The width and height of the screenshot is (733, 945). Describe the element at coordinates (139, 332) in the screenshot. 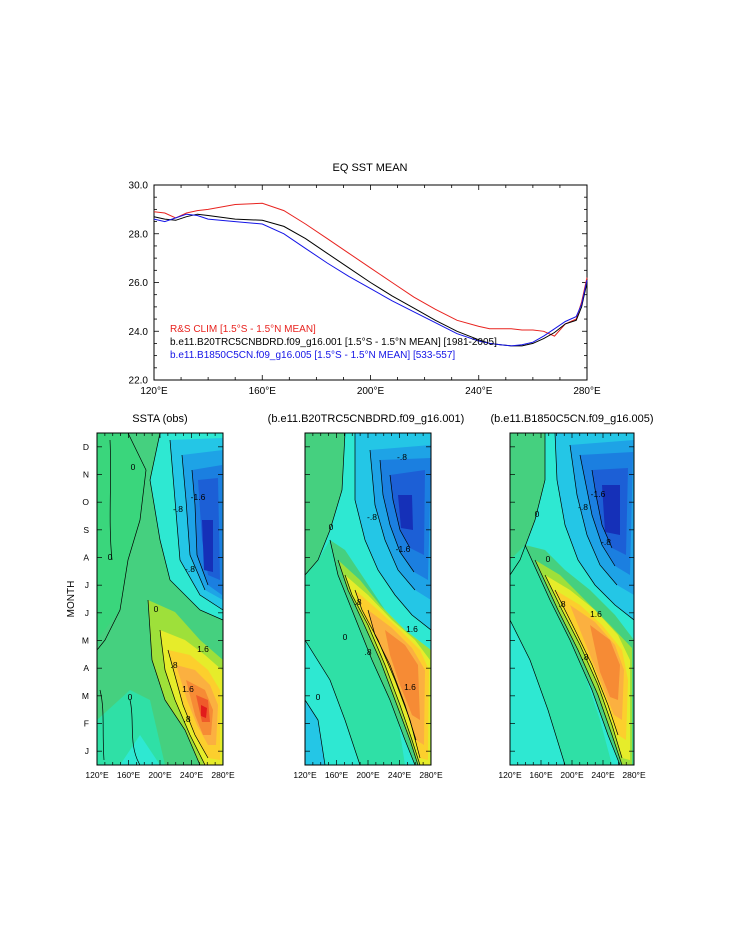

I see `y-tick-label: 24.0` at that location.